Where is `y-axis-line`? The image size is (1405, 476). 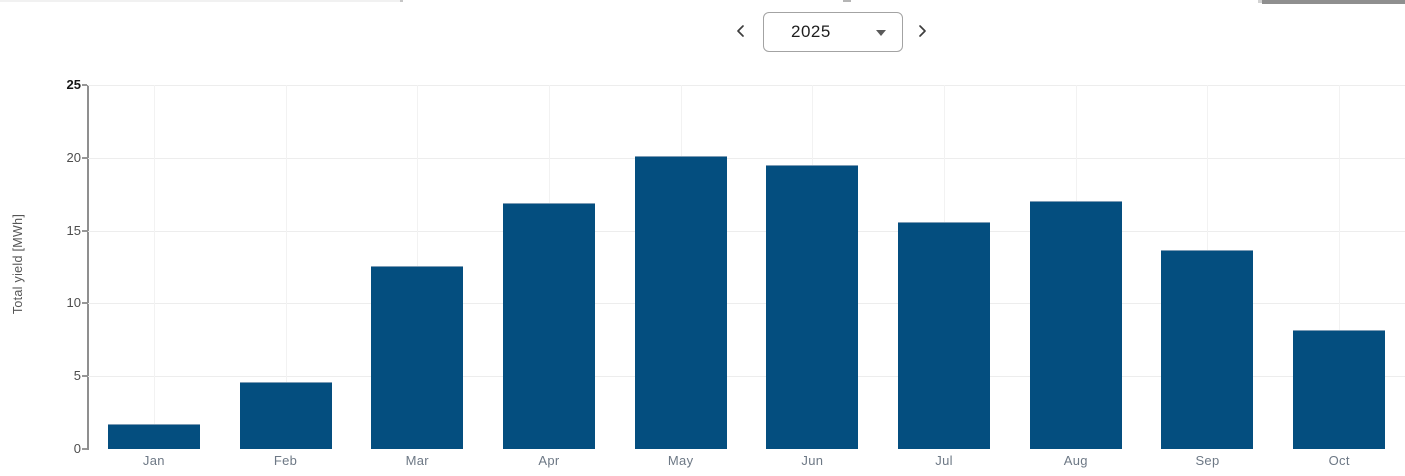 y-axis-line is located at coordinates (88, 267).